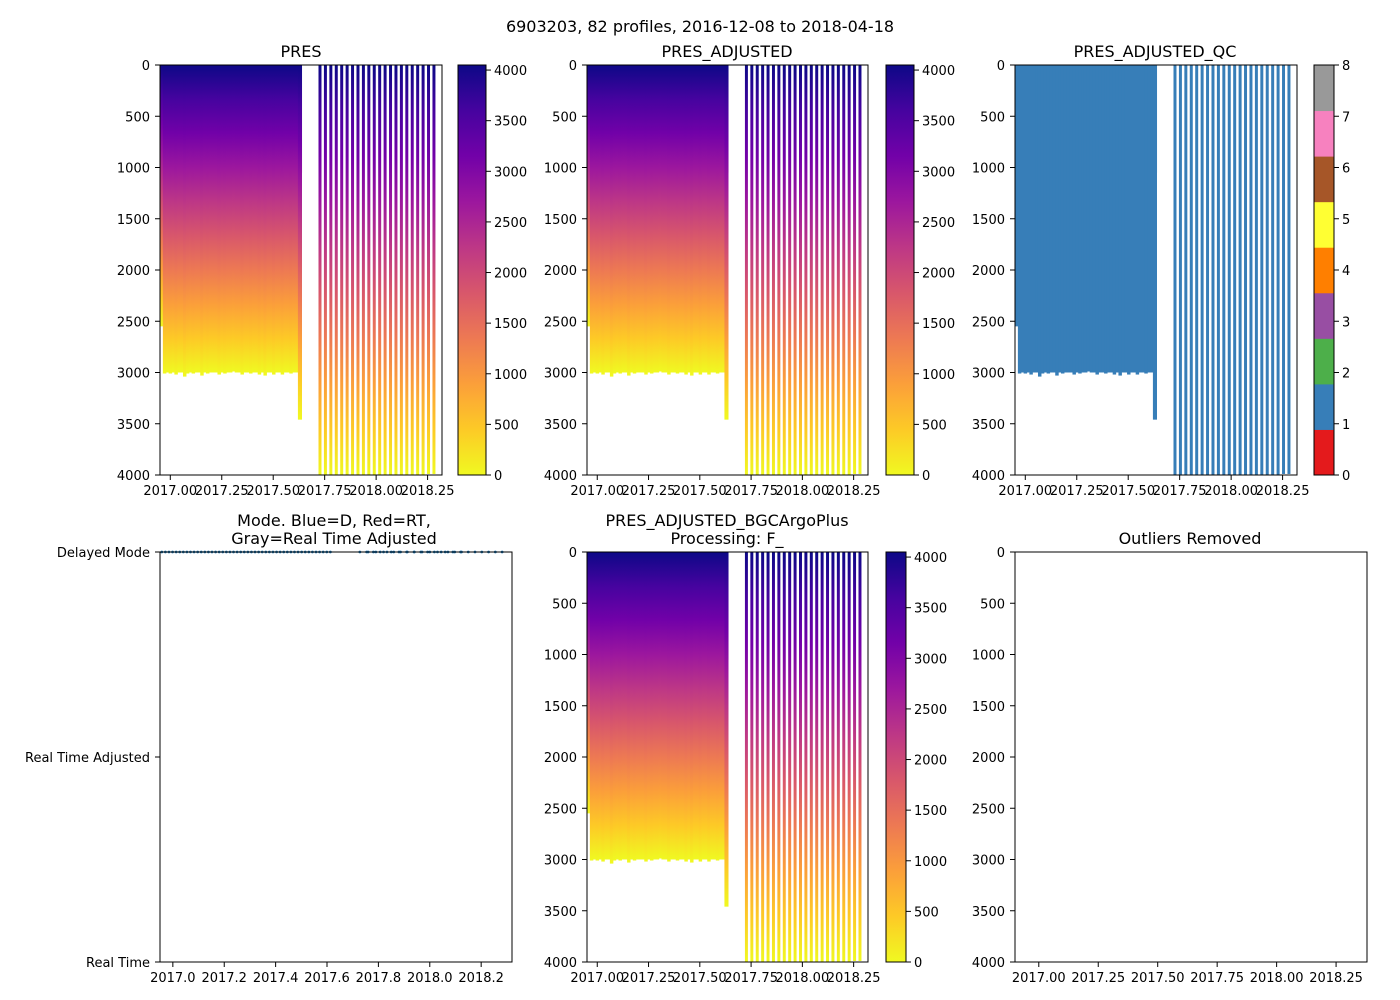 The width and height of the screenshot is (1400, 1000). I want to click on pres_adj-colorbar-tick-label: 1500, so click(938, 324).